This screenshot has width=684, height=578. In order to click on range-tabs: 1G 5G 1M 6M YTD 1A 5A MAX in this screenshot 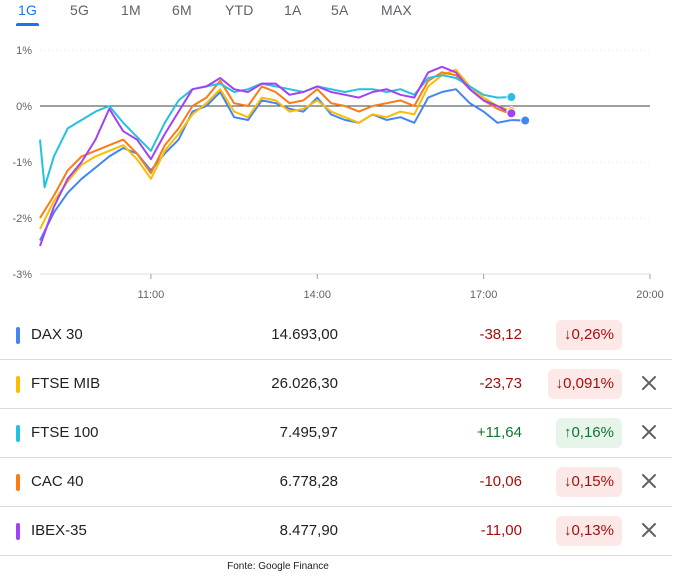, I will do `click(342, 13)`.